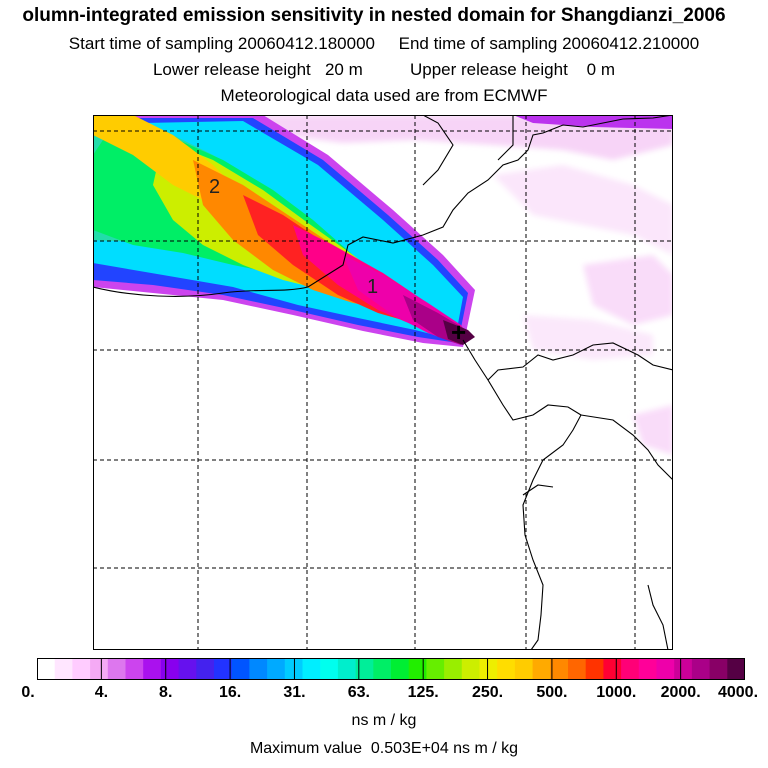 This screenshot has width=768, height=768. Describe the element at coordinates (616, 692) in the screenshot. I see `colorbar-tick-label: 1000.` at that location.